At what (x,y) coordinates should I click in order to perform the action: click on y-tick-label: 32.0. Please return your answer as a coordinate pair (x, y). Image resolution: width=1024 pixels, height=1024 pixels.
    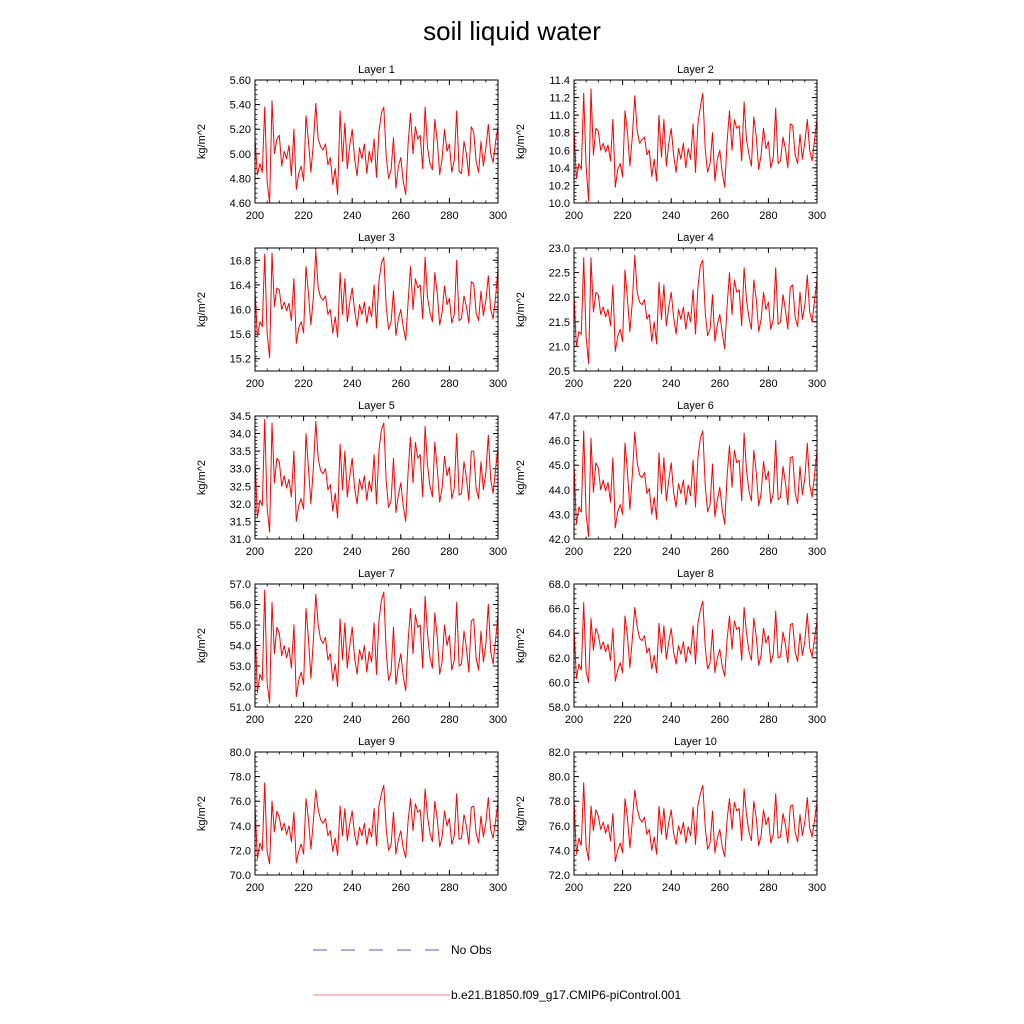
    Looking at the image, I should click on (240, 505).